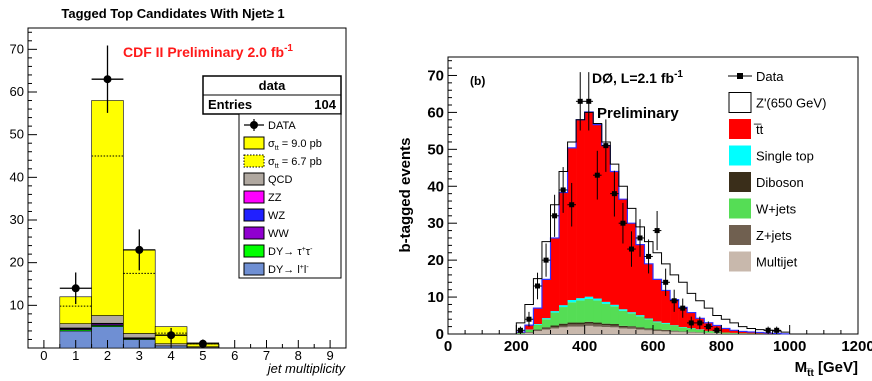 This screenshot has height=381, width=872. What do you see at coordinates (405, 194) in the screenshot?
I see `y-axis-label: b-tagged events` at bounding box center [405, 194].